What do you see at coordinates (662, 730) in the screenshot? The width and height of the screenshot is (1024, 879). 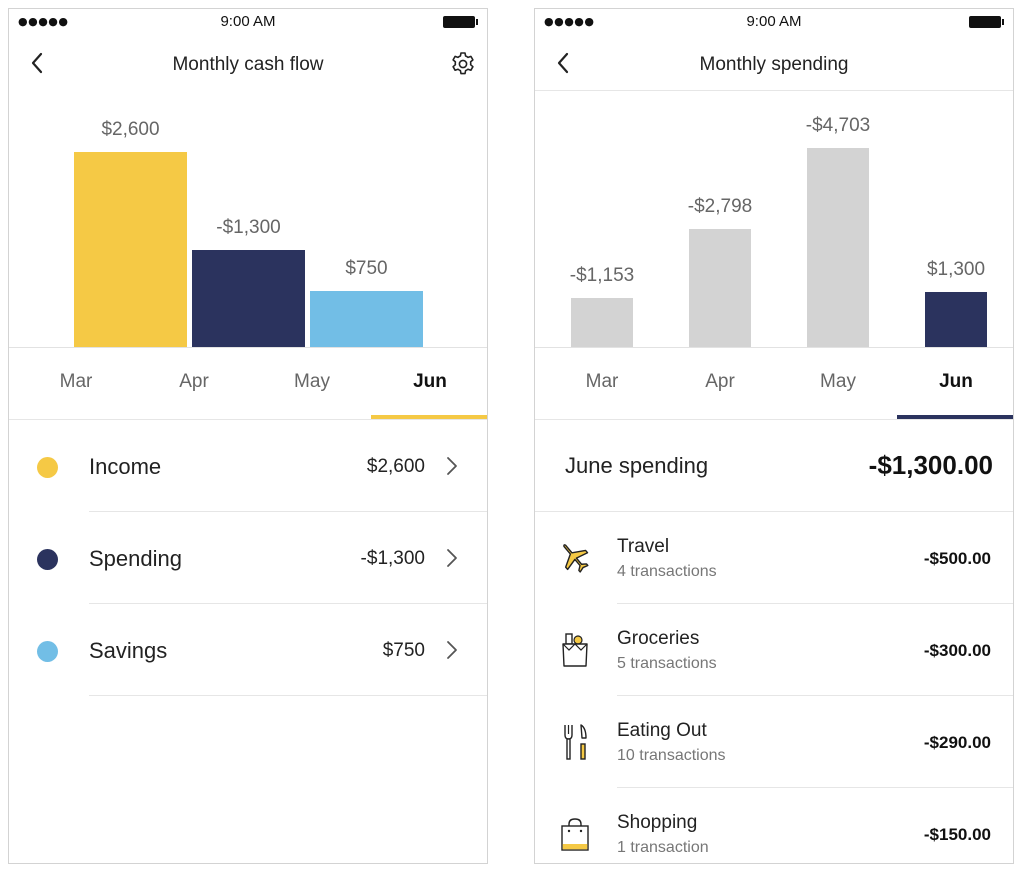 I see `category-name: Eating Out` at bounding box center [662, 730].